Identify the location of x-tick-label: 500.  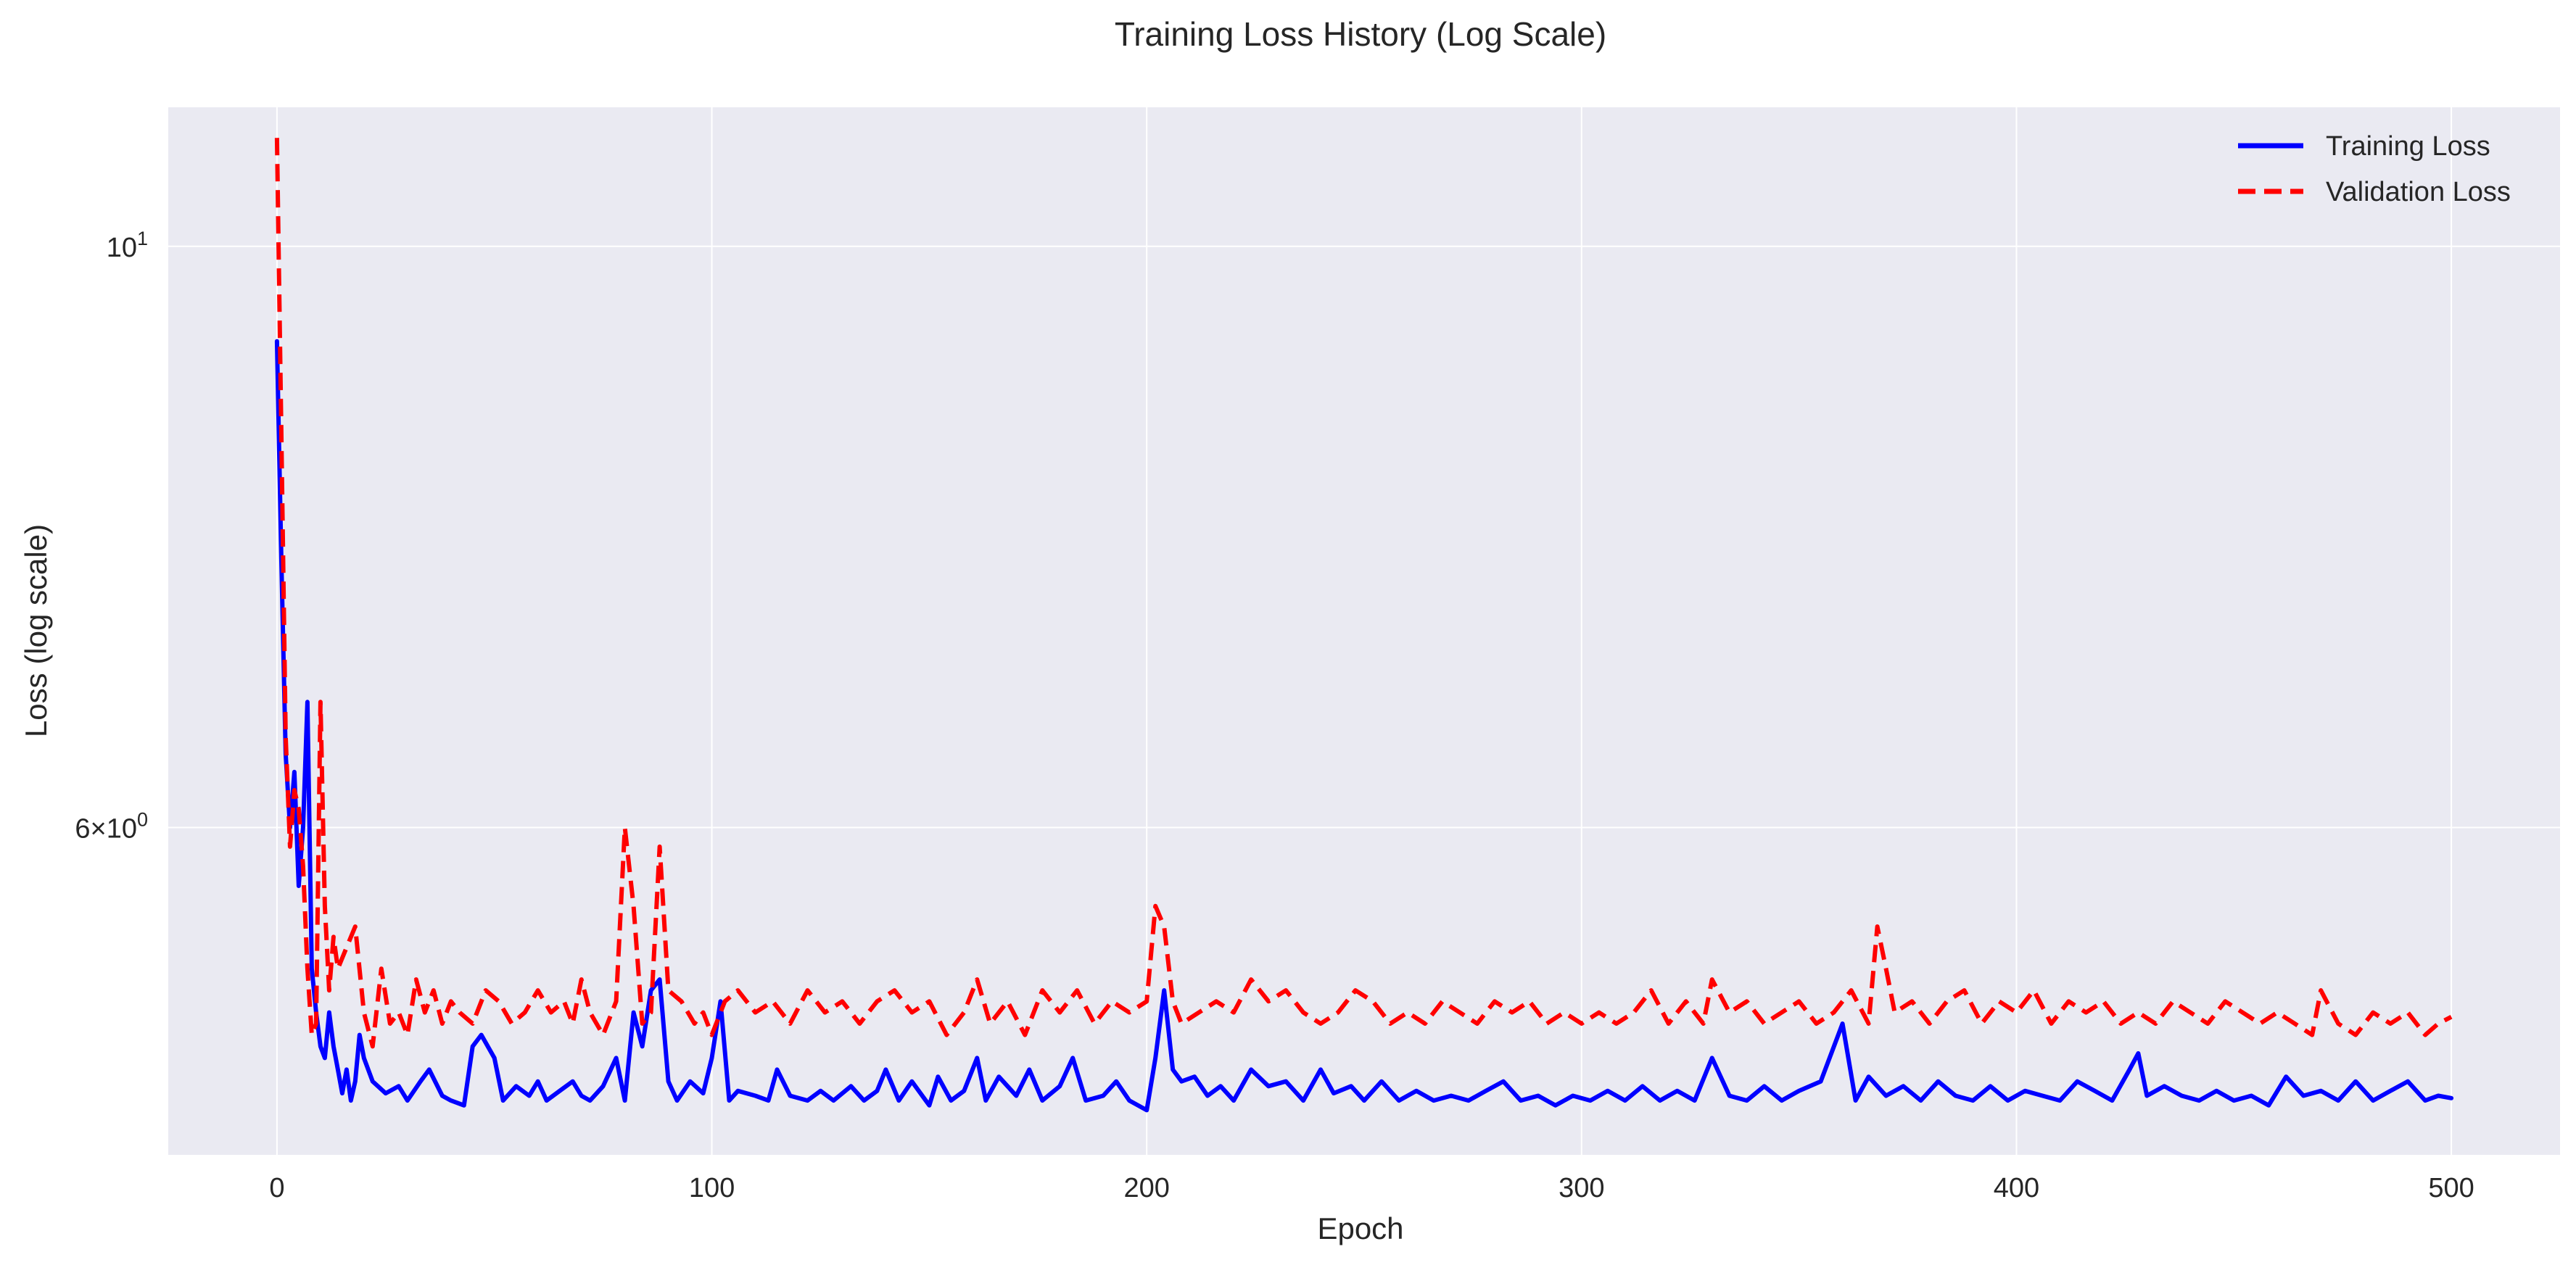
(2451, 1188).